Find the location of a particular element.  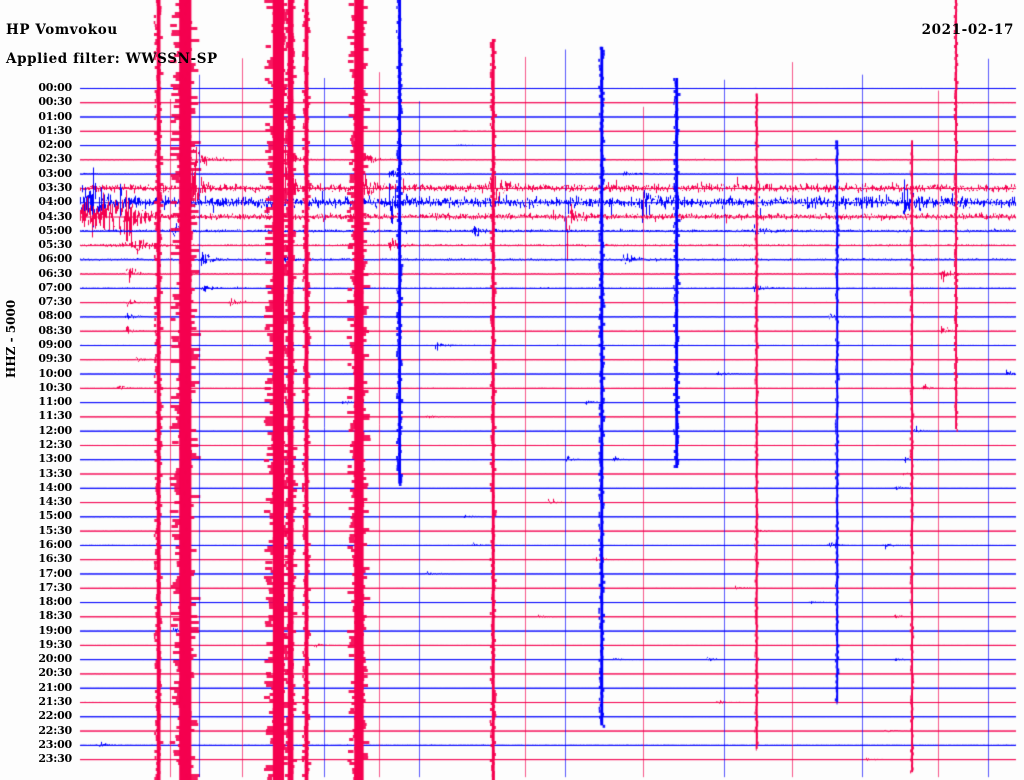

time-tick-label: 07:00 is located at coordinates (55, 287).